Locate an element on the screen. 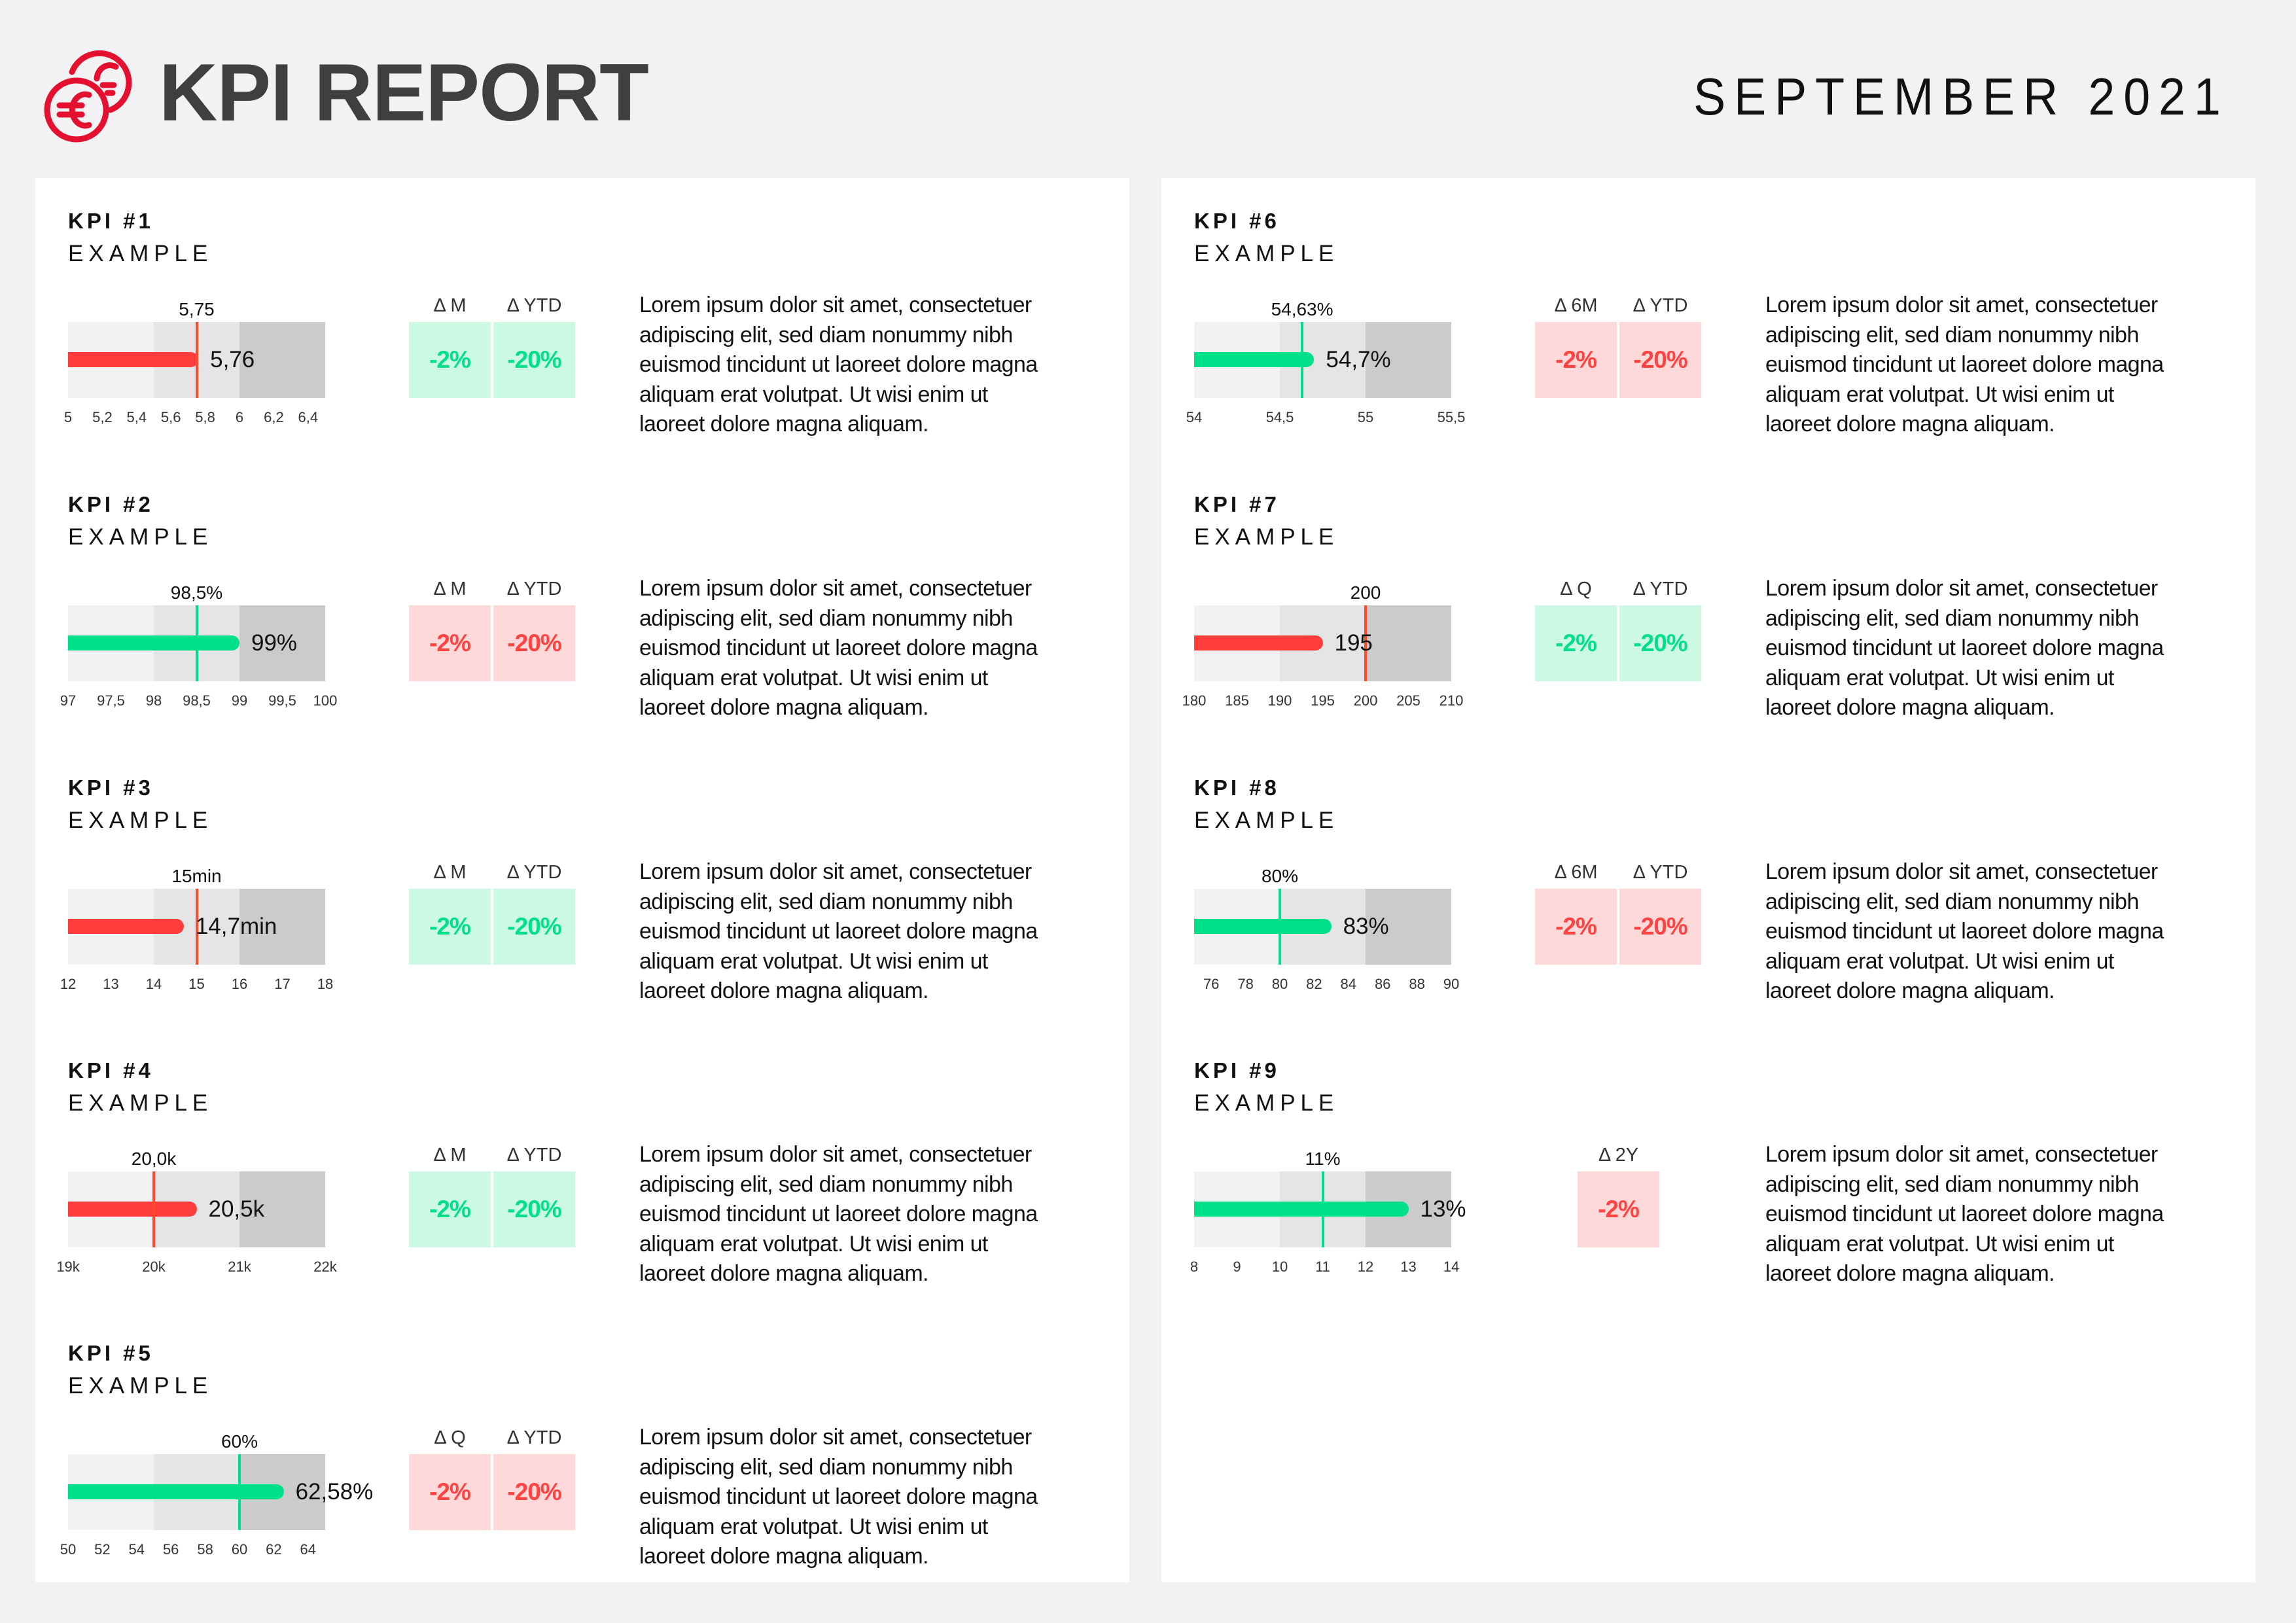  kpi-title: KPI #4 is located at coordinates (111, 1070).